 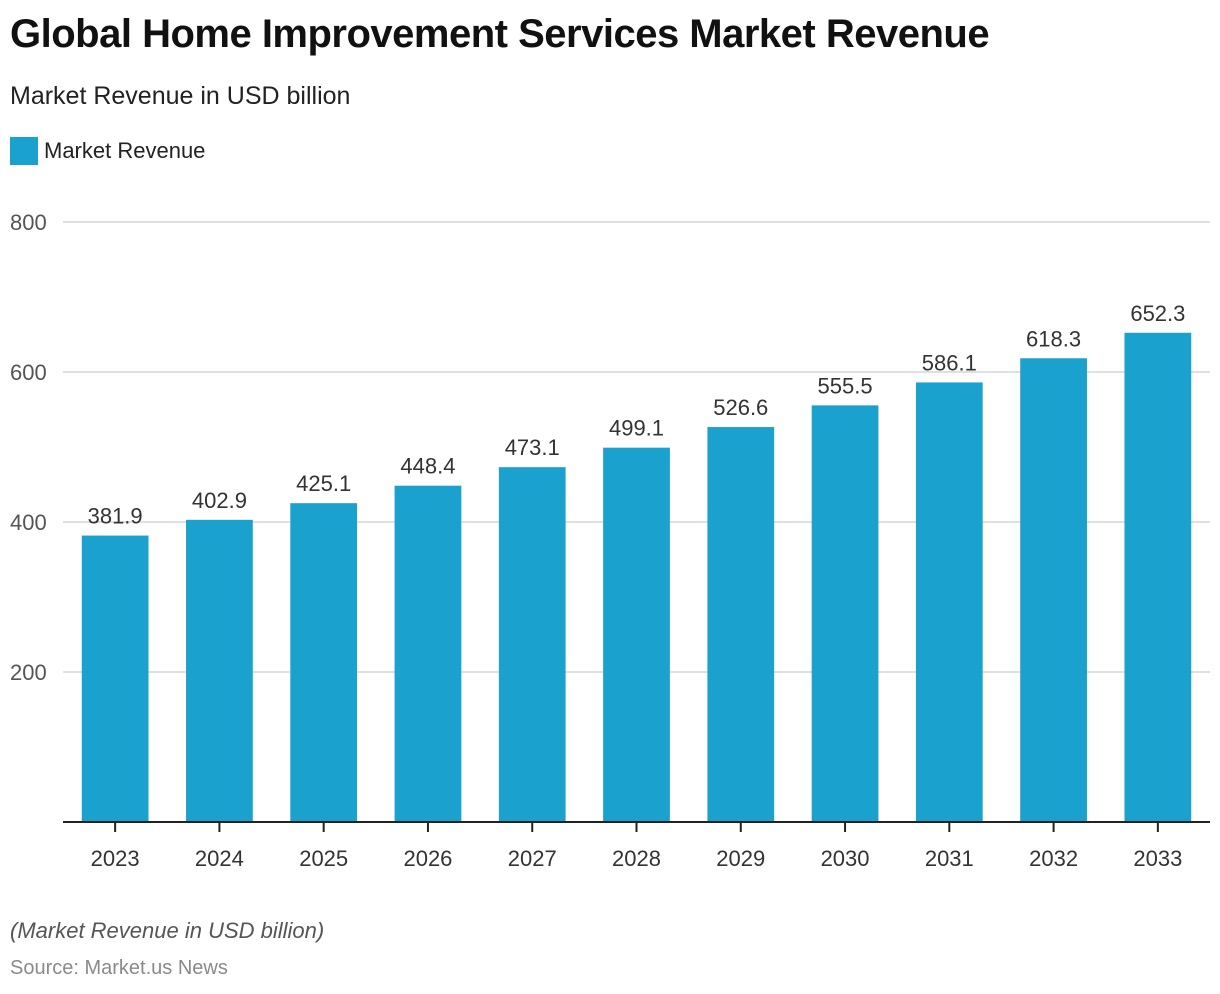 What do you see at coordinates (427, 858) in the screenshot?
I see `x-tick-label: 2026` at bounding box center [427, 858].